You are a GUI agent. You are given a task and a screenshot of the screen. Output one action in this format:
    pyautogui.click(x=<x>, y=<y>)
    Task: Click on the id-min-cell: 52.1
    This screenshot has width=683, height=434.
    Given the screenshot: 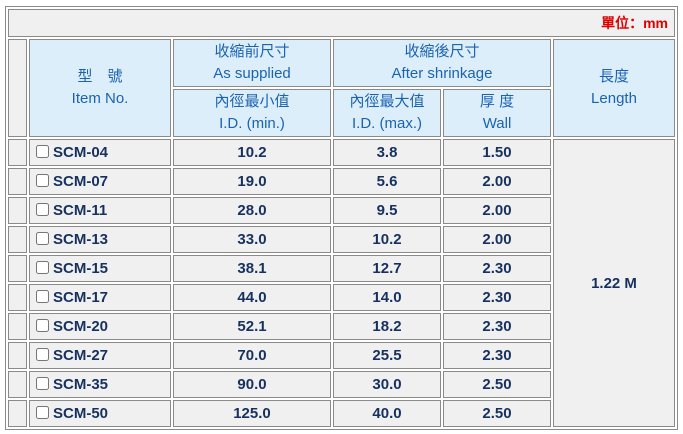 What is the action you would take?
    pyautogui.click(x=252, y=326)
    